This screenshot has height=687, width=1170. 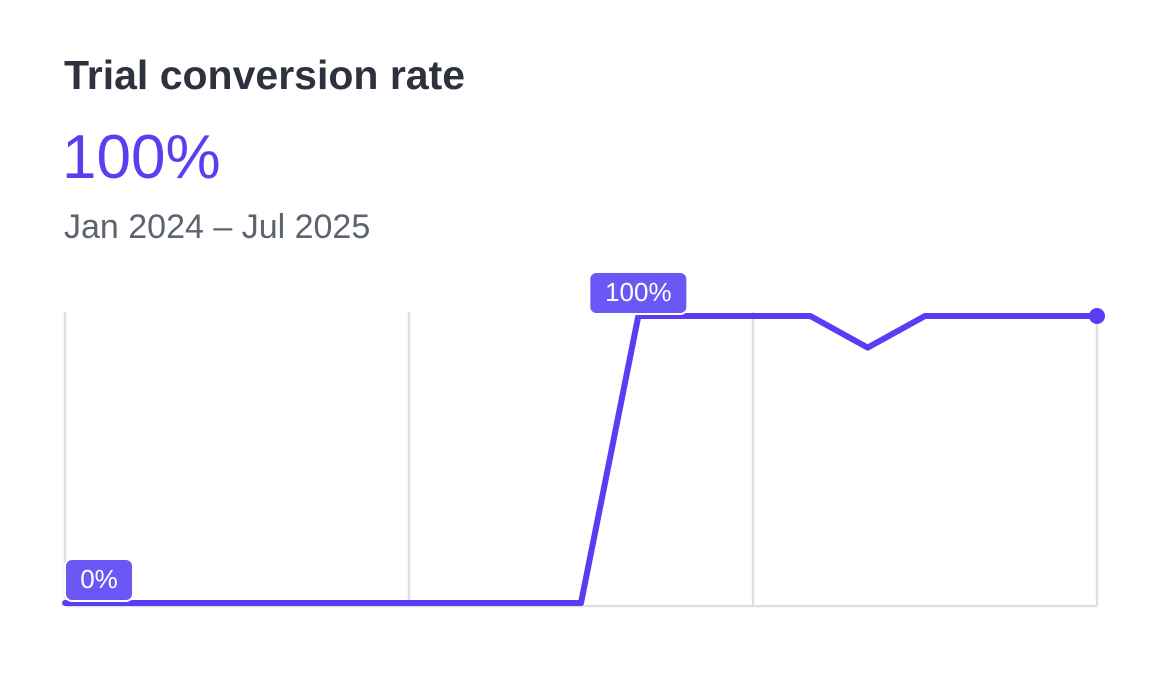 I want to click on headline-value: 100%, so click(x=141, y=157).